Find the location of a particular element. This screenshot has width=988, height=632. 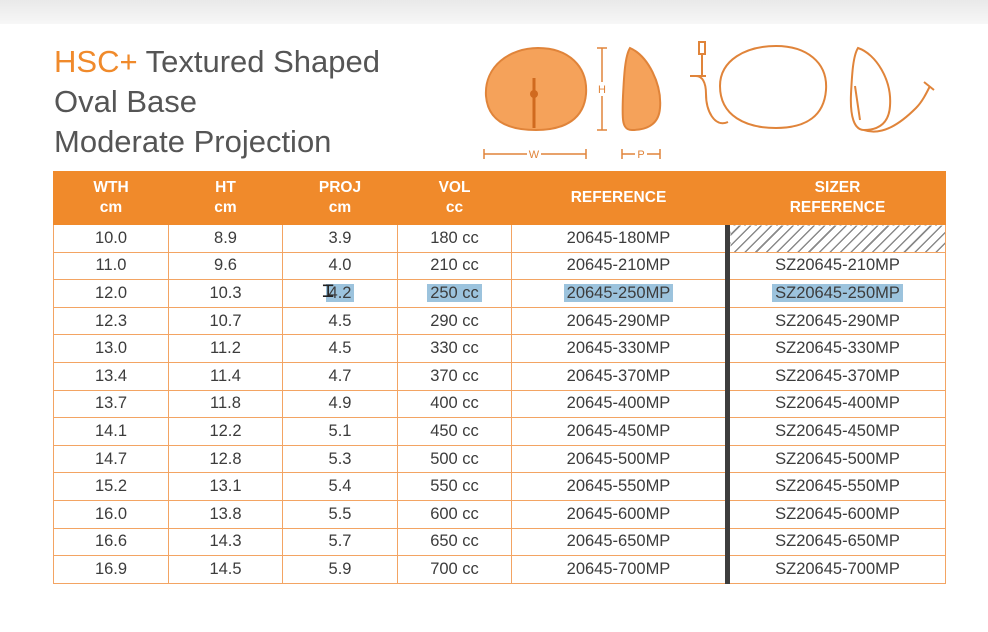

cell-width-text: 13.0 is located at coordinates (111, 348).